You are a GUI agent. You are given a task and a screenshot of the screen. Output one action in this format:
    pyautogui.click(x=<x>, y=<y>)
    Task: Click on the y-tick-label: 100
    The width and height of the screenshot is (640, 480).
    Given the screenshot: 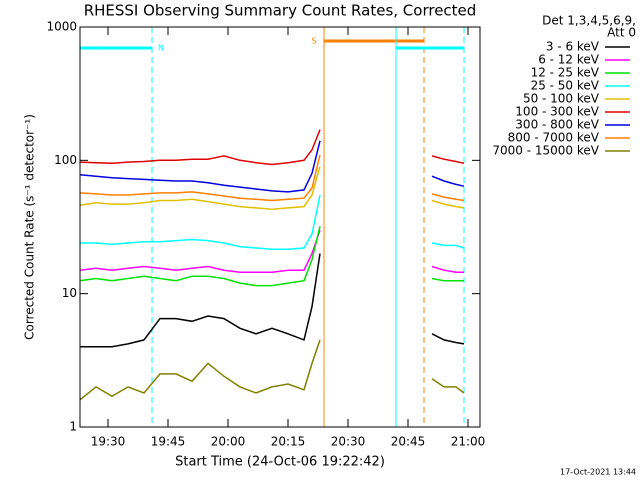 What is the action you would take?
    pyautogui.click(x=65, y=160)
    